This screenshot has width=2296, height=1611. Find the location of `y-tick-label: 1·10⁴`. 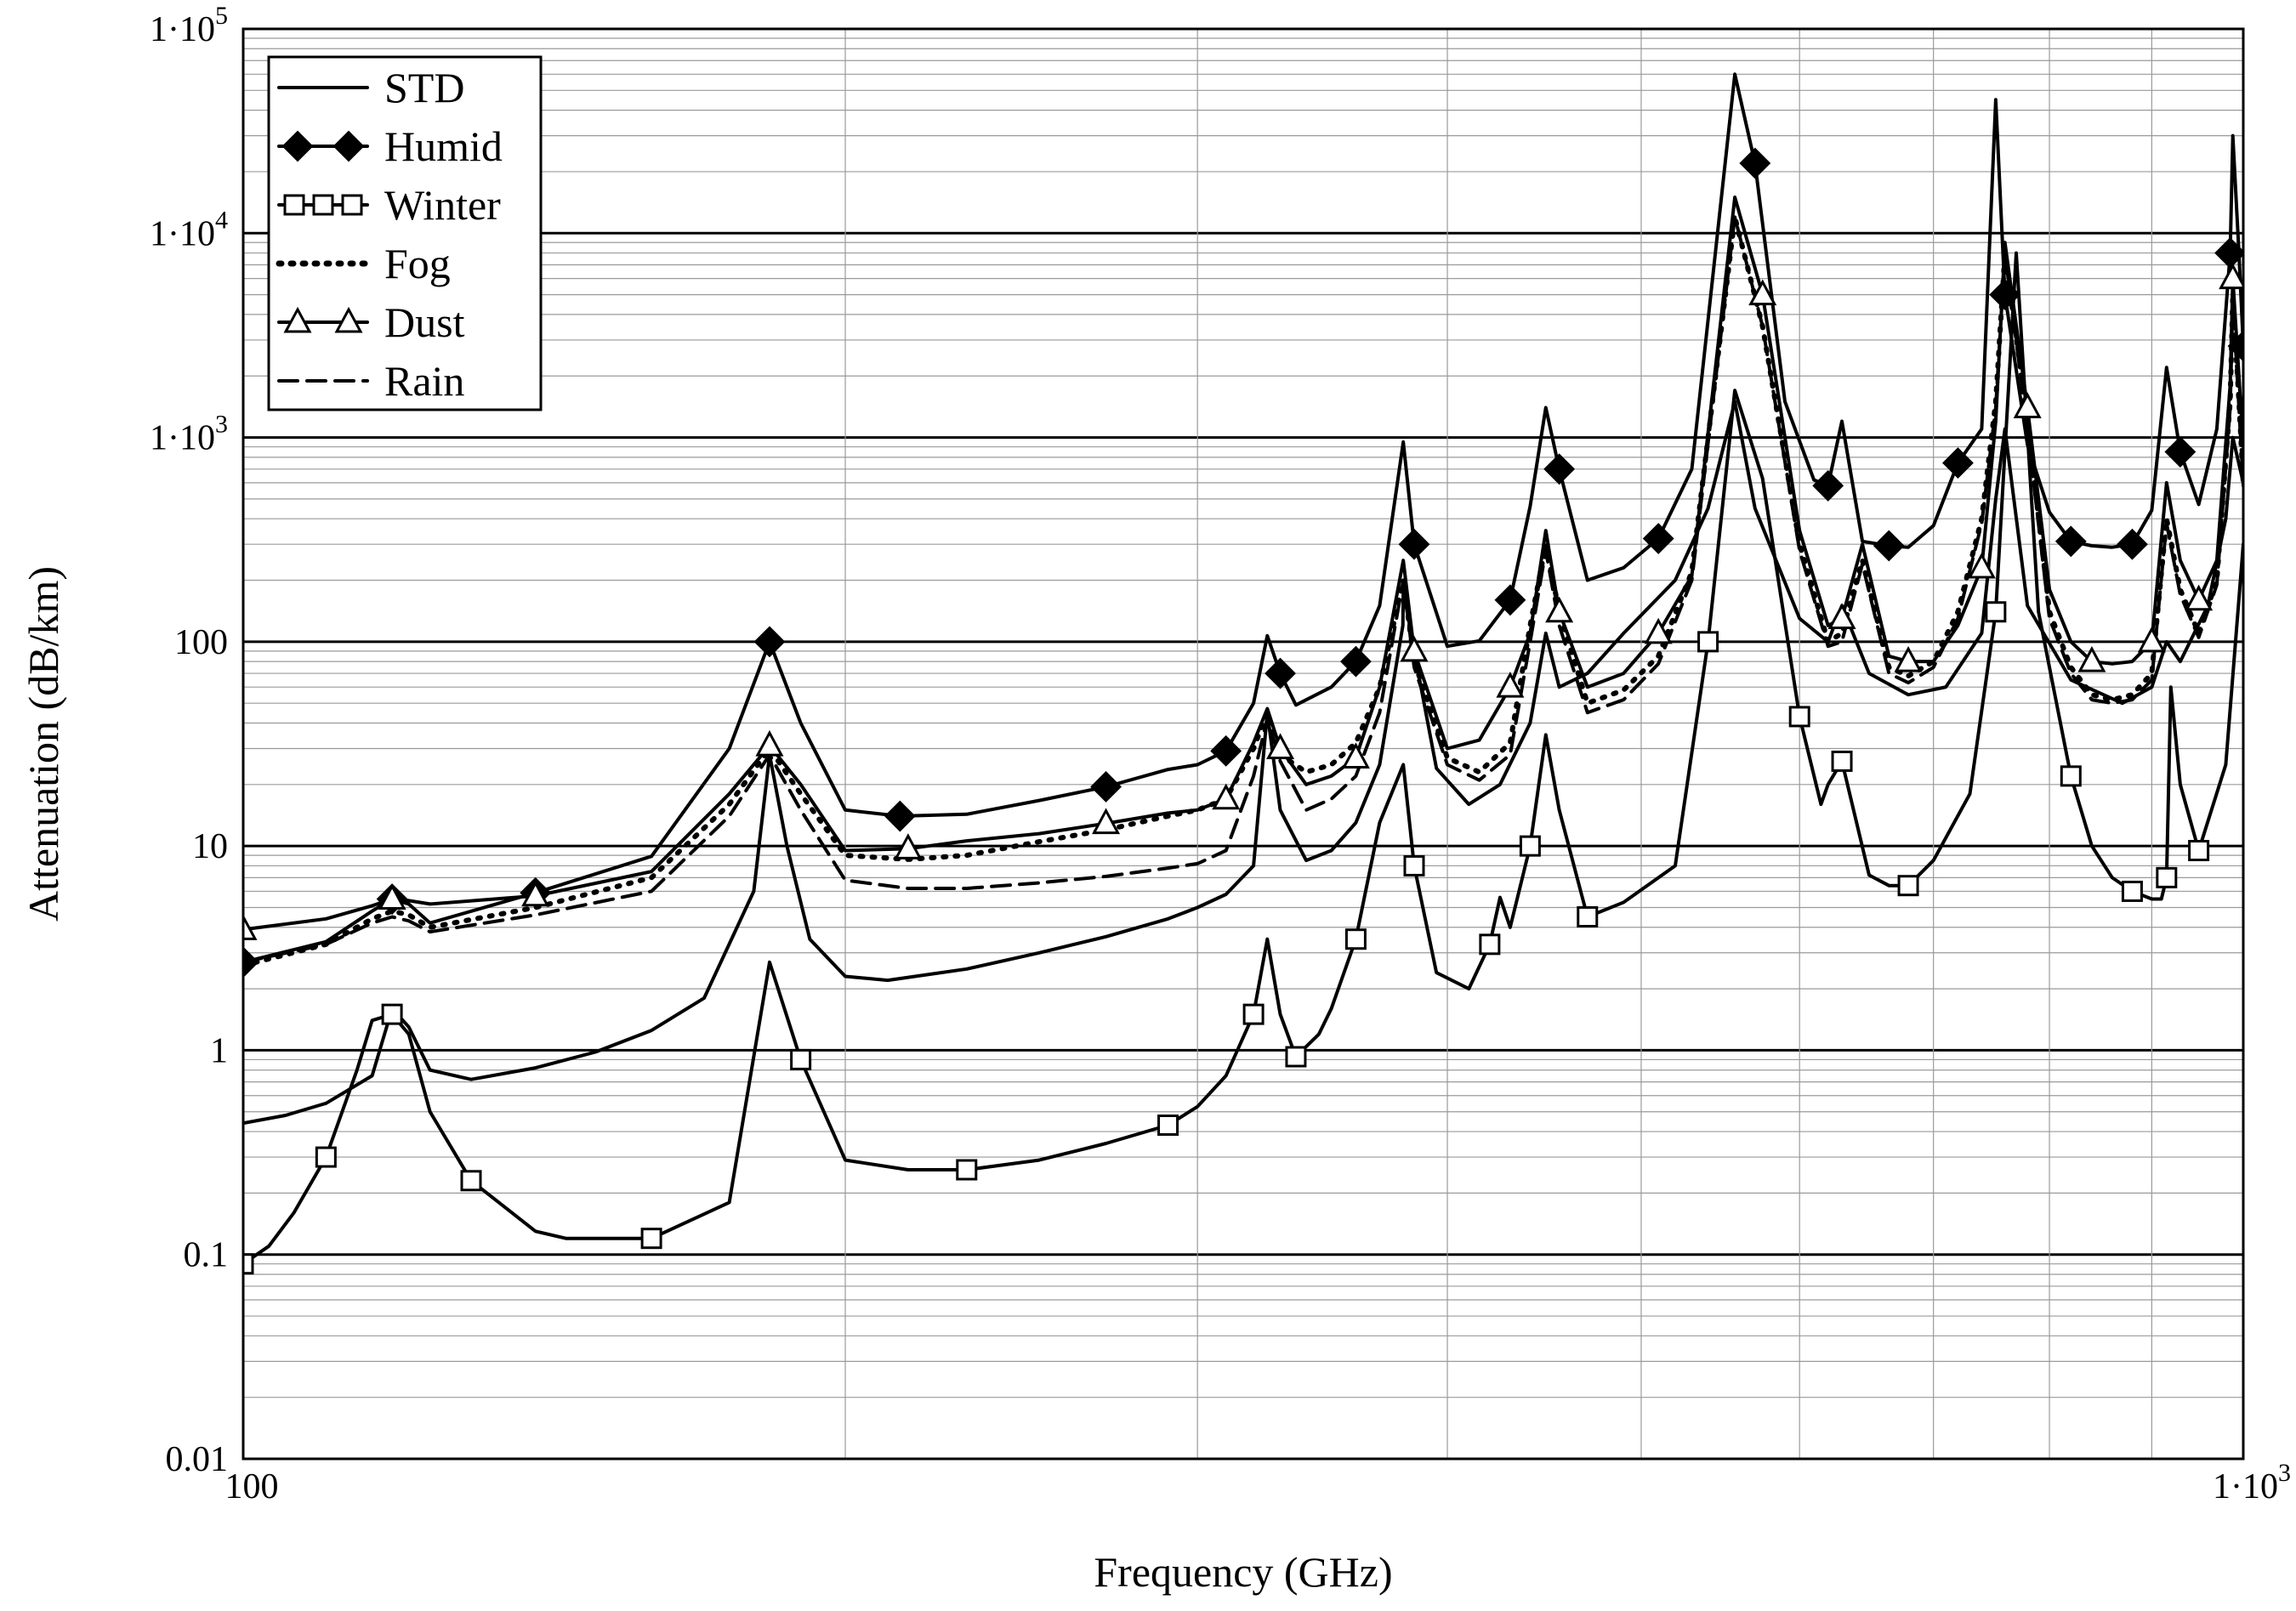

y-tick-label: 1·10⁴ is located at coordinates (189, 229).